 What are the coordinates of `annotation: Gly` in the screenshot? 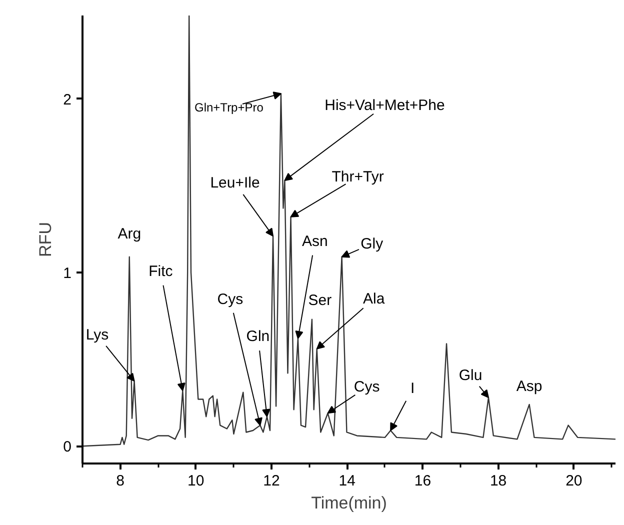 It's located at (372, 243).